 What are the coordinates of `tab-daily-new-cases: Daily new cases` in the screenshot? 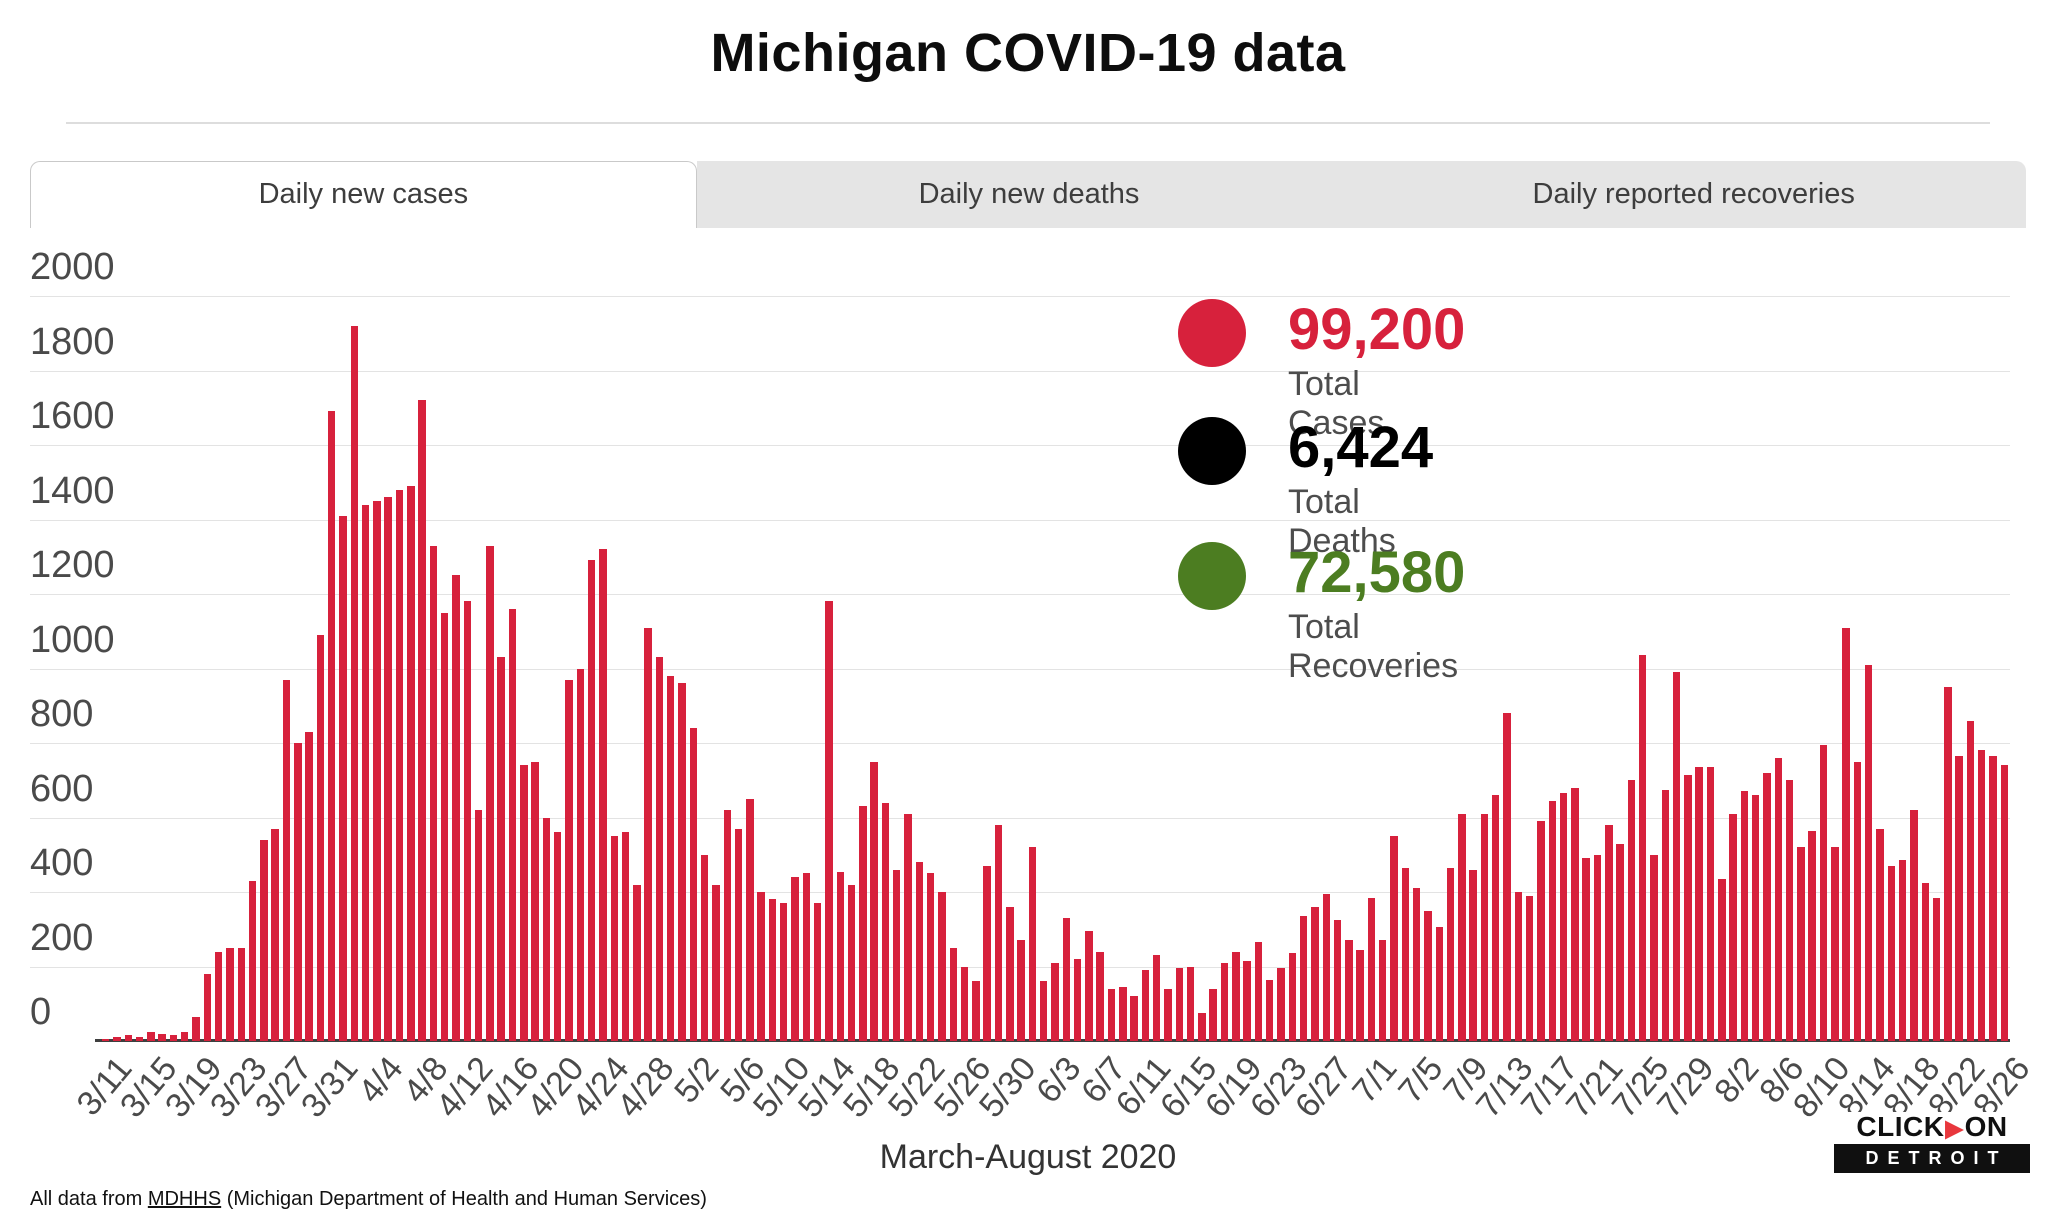 It's located at (363, 194).